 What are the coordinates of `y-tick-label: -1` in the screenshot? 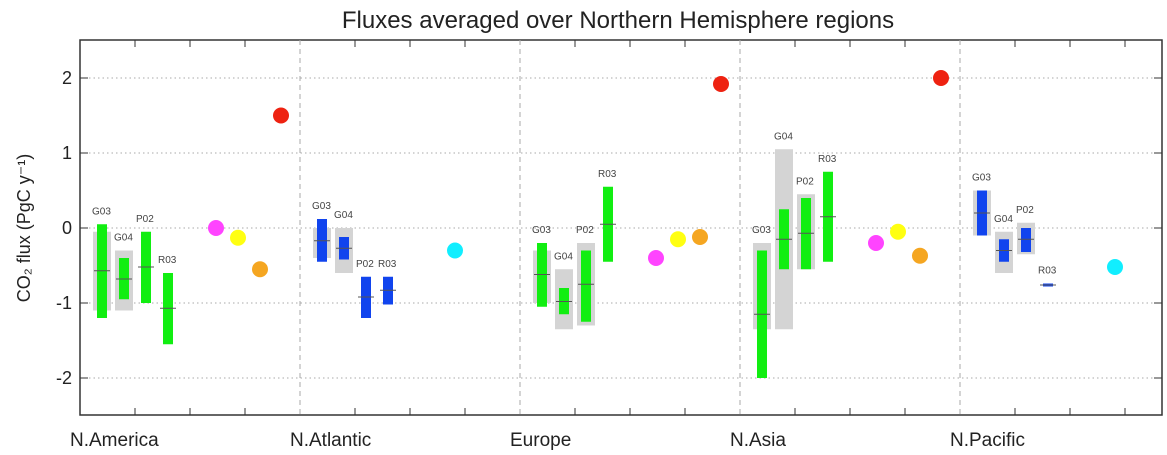 It's located at (64, 303).